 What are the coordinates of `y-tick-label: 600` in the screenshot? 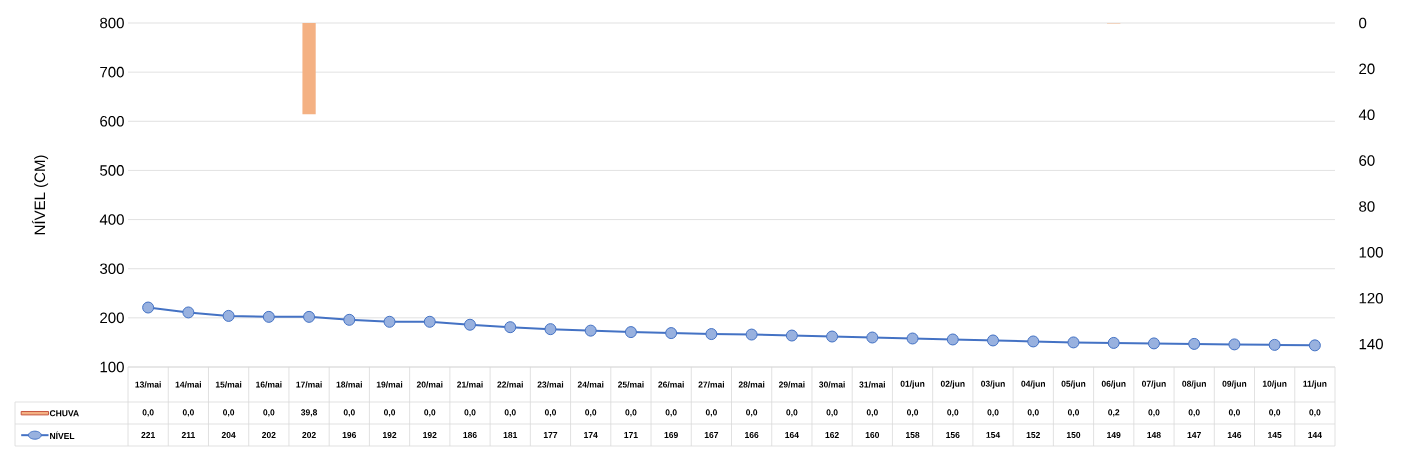 It's located at (112, 121).